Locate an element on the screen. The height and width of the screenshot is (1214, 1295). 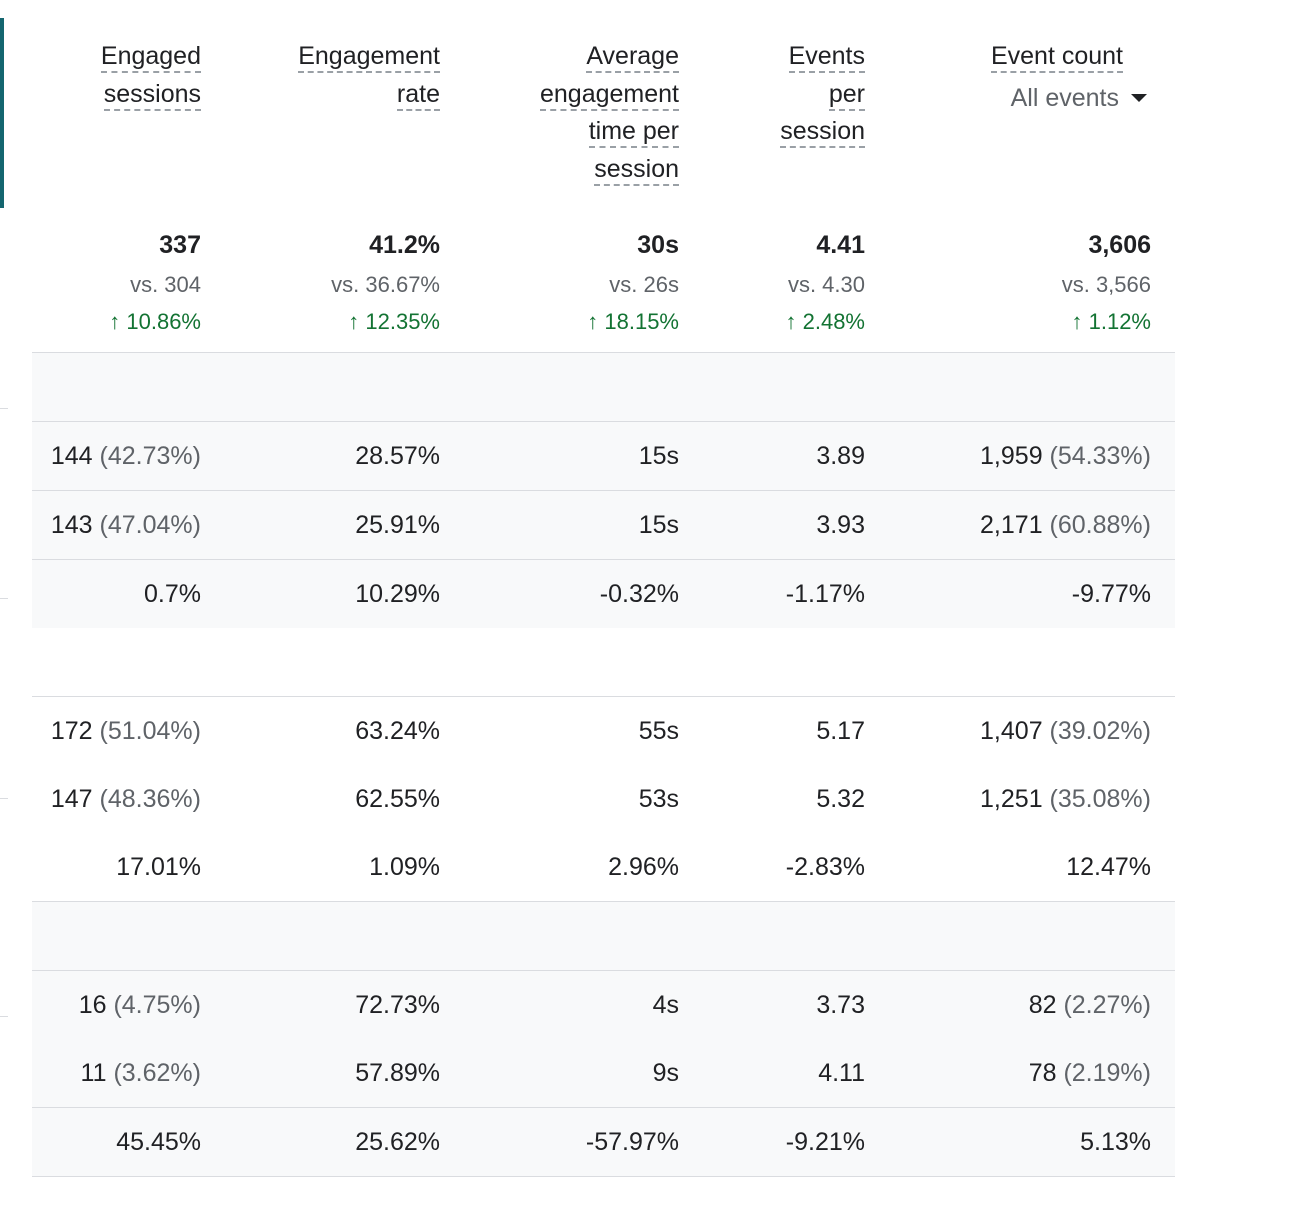
cell-engagement-rate: 25.62% is located at coordinates (397, 1142).